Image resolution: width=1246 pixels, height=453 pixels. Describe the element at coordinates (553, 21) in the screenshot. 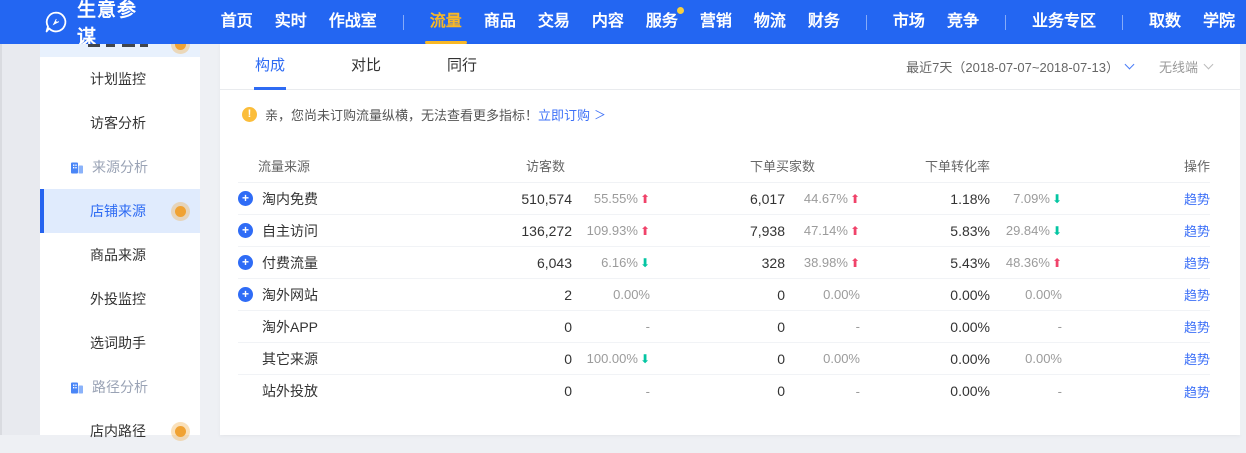

I see `nav-item-交易: 交易` at that location.